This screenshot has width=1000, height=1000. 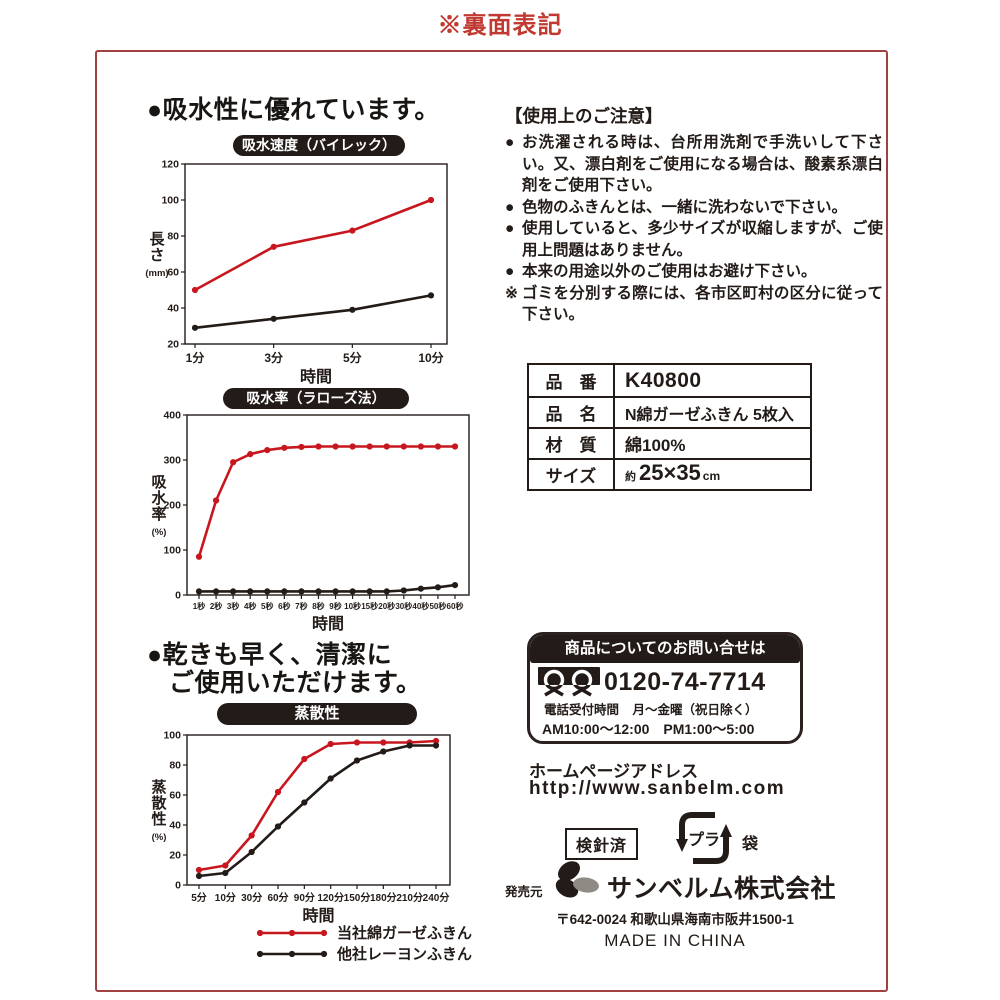 I want to click on legend-label: 当社綿ガーゼふきん, so click(x=405, y=933).